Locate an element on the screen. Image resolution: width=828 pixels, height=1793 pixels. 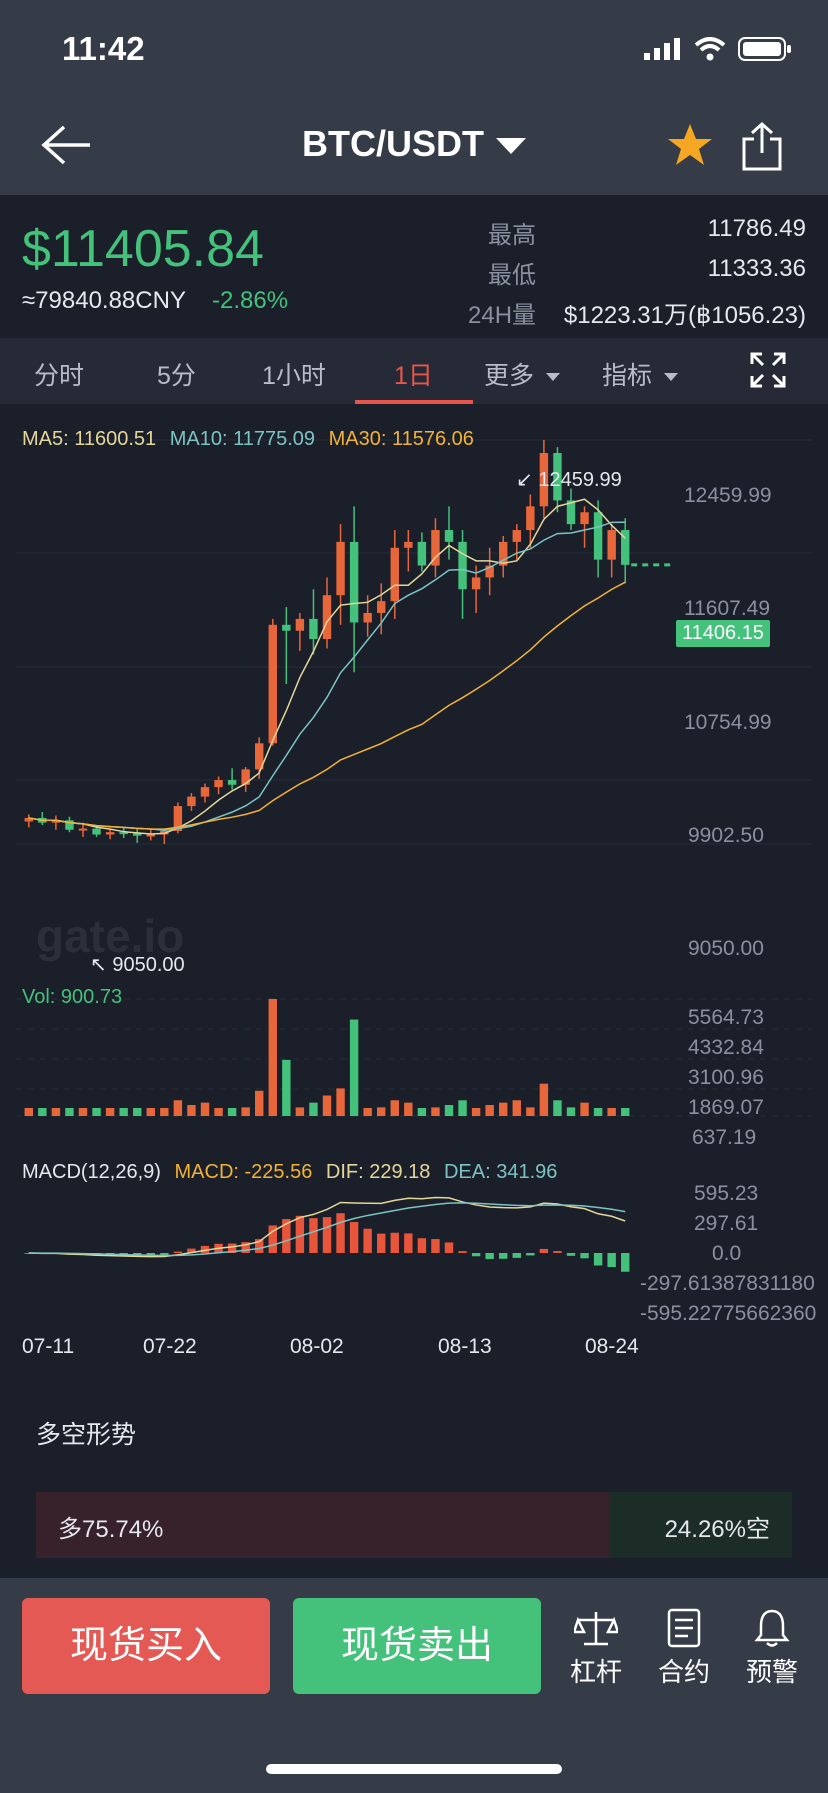
scale-icon is located at coordinates (596, 1629).